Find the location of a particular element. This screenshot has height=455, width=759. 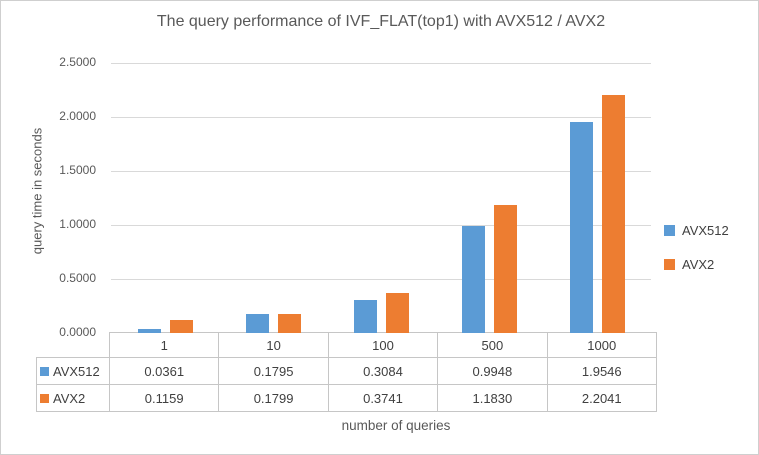

y-tick-label: 2.0000 is located at coordinates (77, 116).